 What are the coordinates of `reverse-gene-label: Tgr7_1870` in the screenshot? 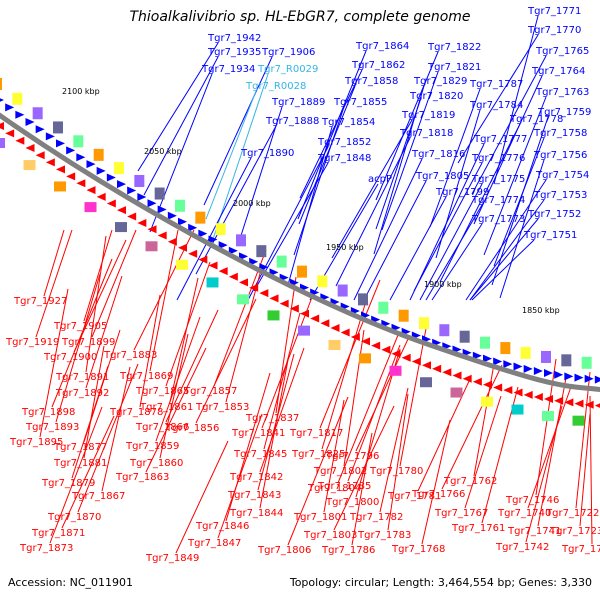 It's located at (74, 517).